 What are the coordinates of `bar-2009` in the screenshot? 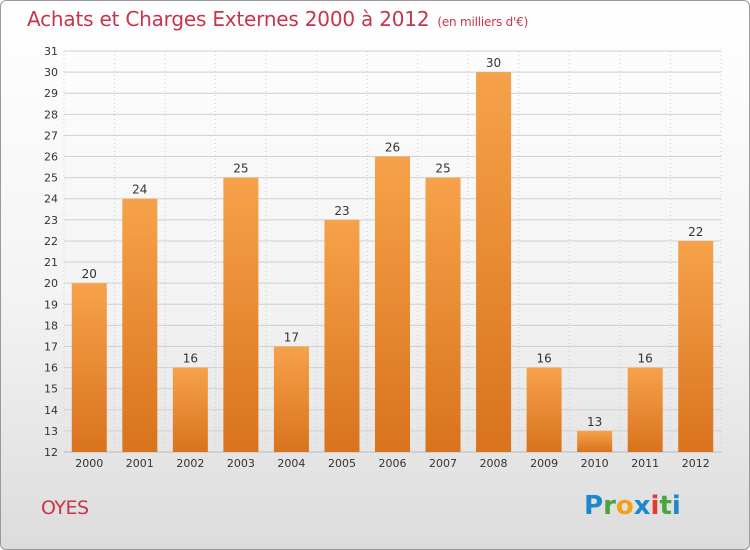 It's located at (544, 409).